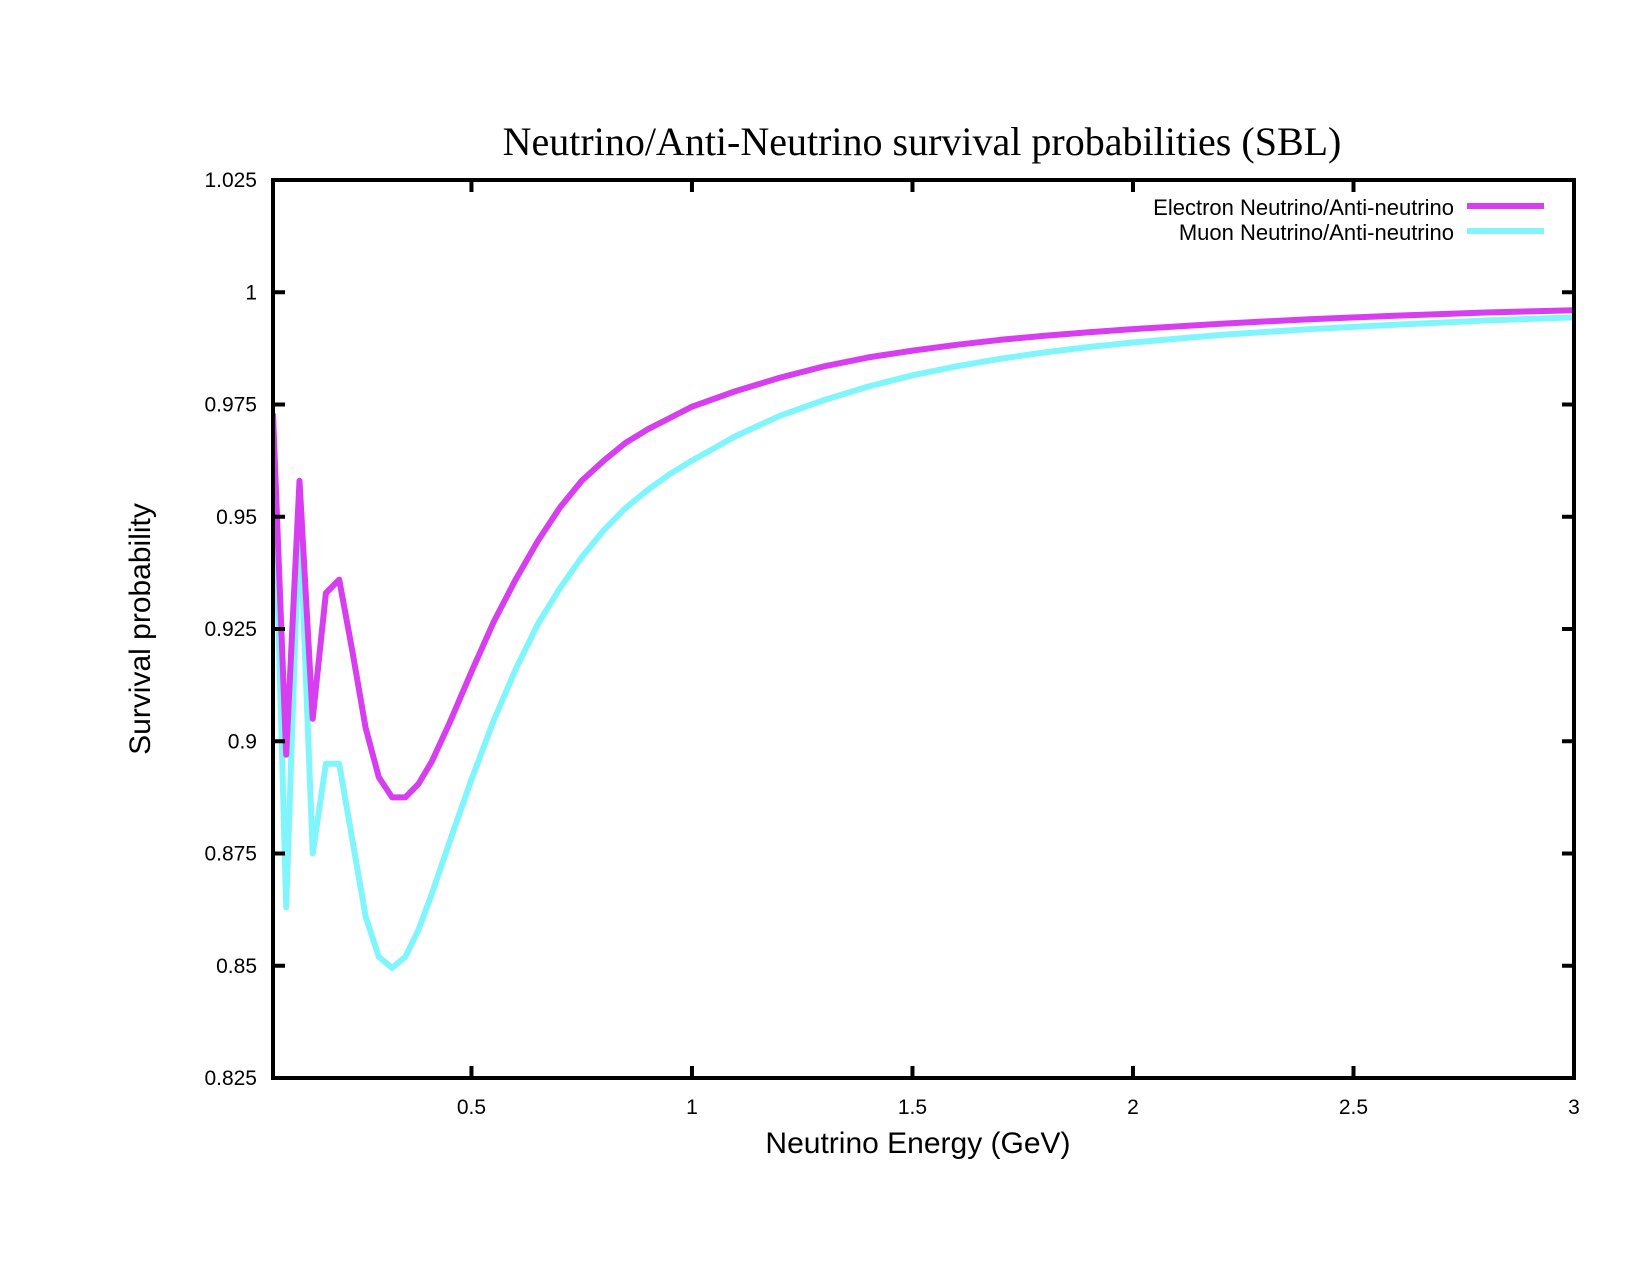  Describe the element at coordinates (140, 629) in the screenshot. I see `y-axis-label: Survival probability` at that location.